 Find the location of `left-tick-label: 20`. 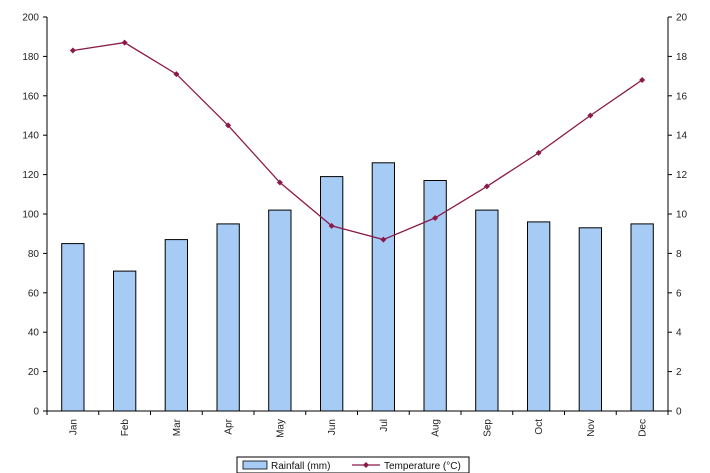

left-tick-label: 20 is located at coordinates (34, 372).